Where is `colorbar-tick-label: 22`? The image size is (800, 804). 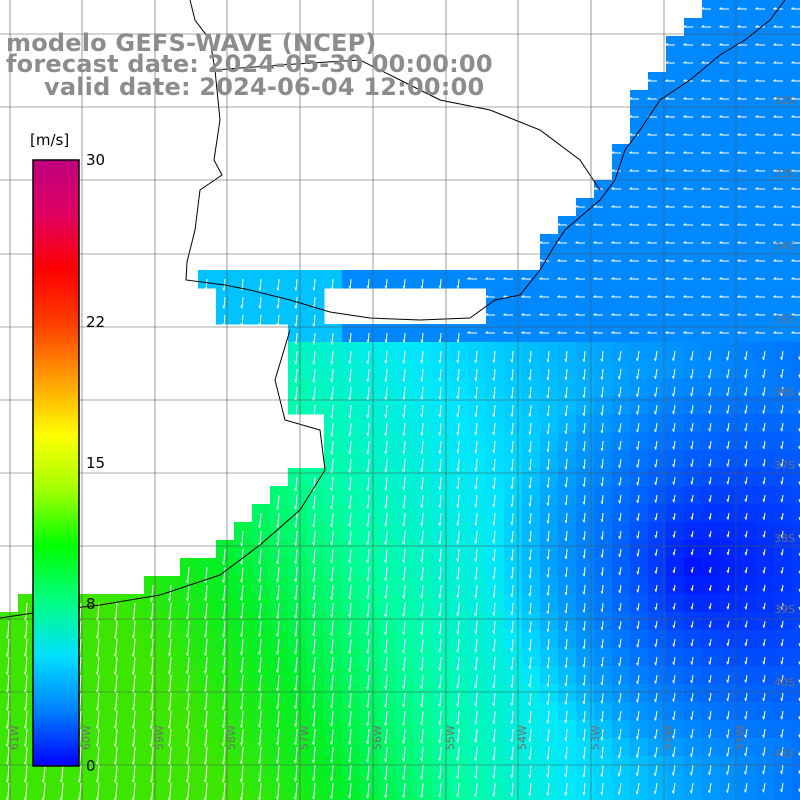
colorbar-tick-label: 22 is located at coordinates (95, 322).